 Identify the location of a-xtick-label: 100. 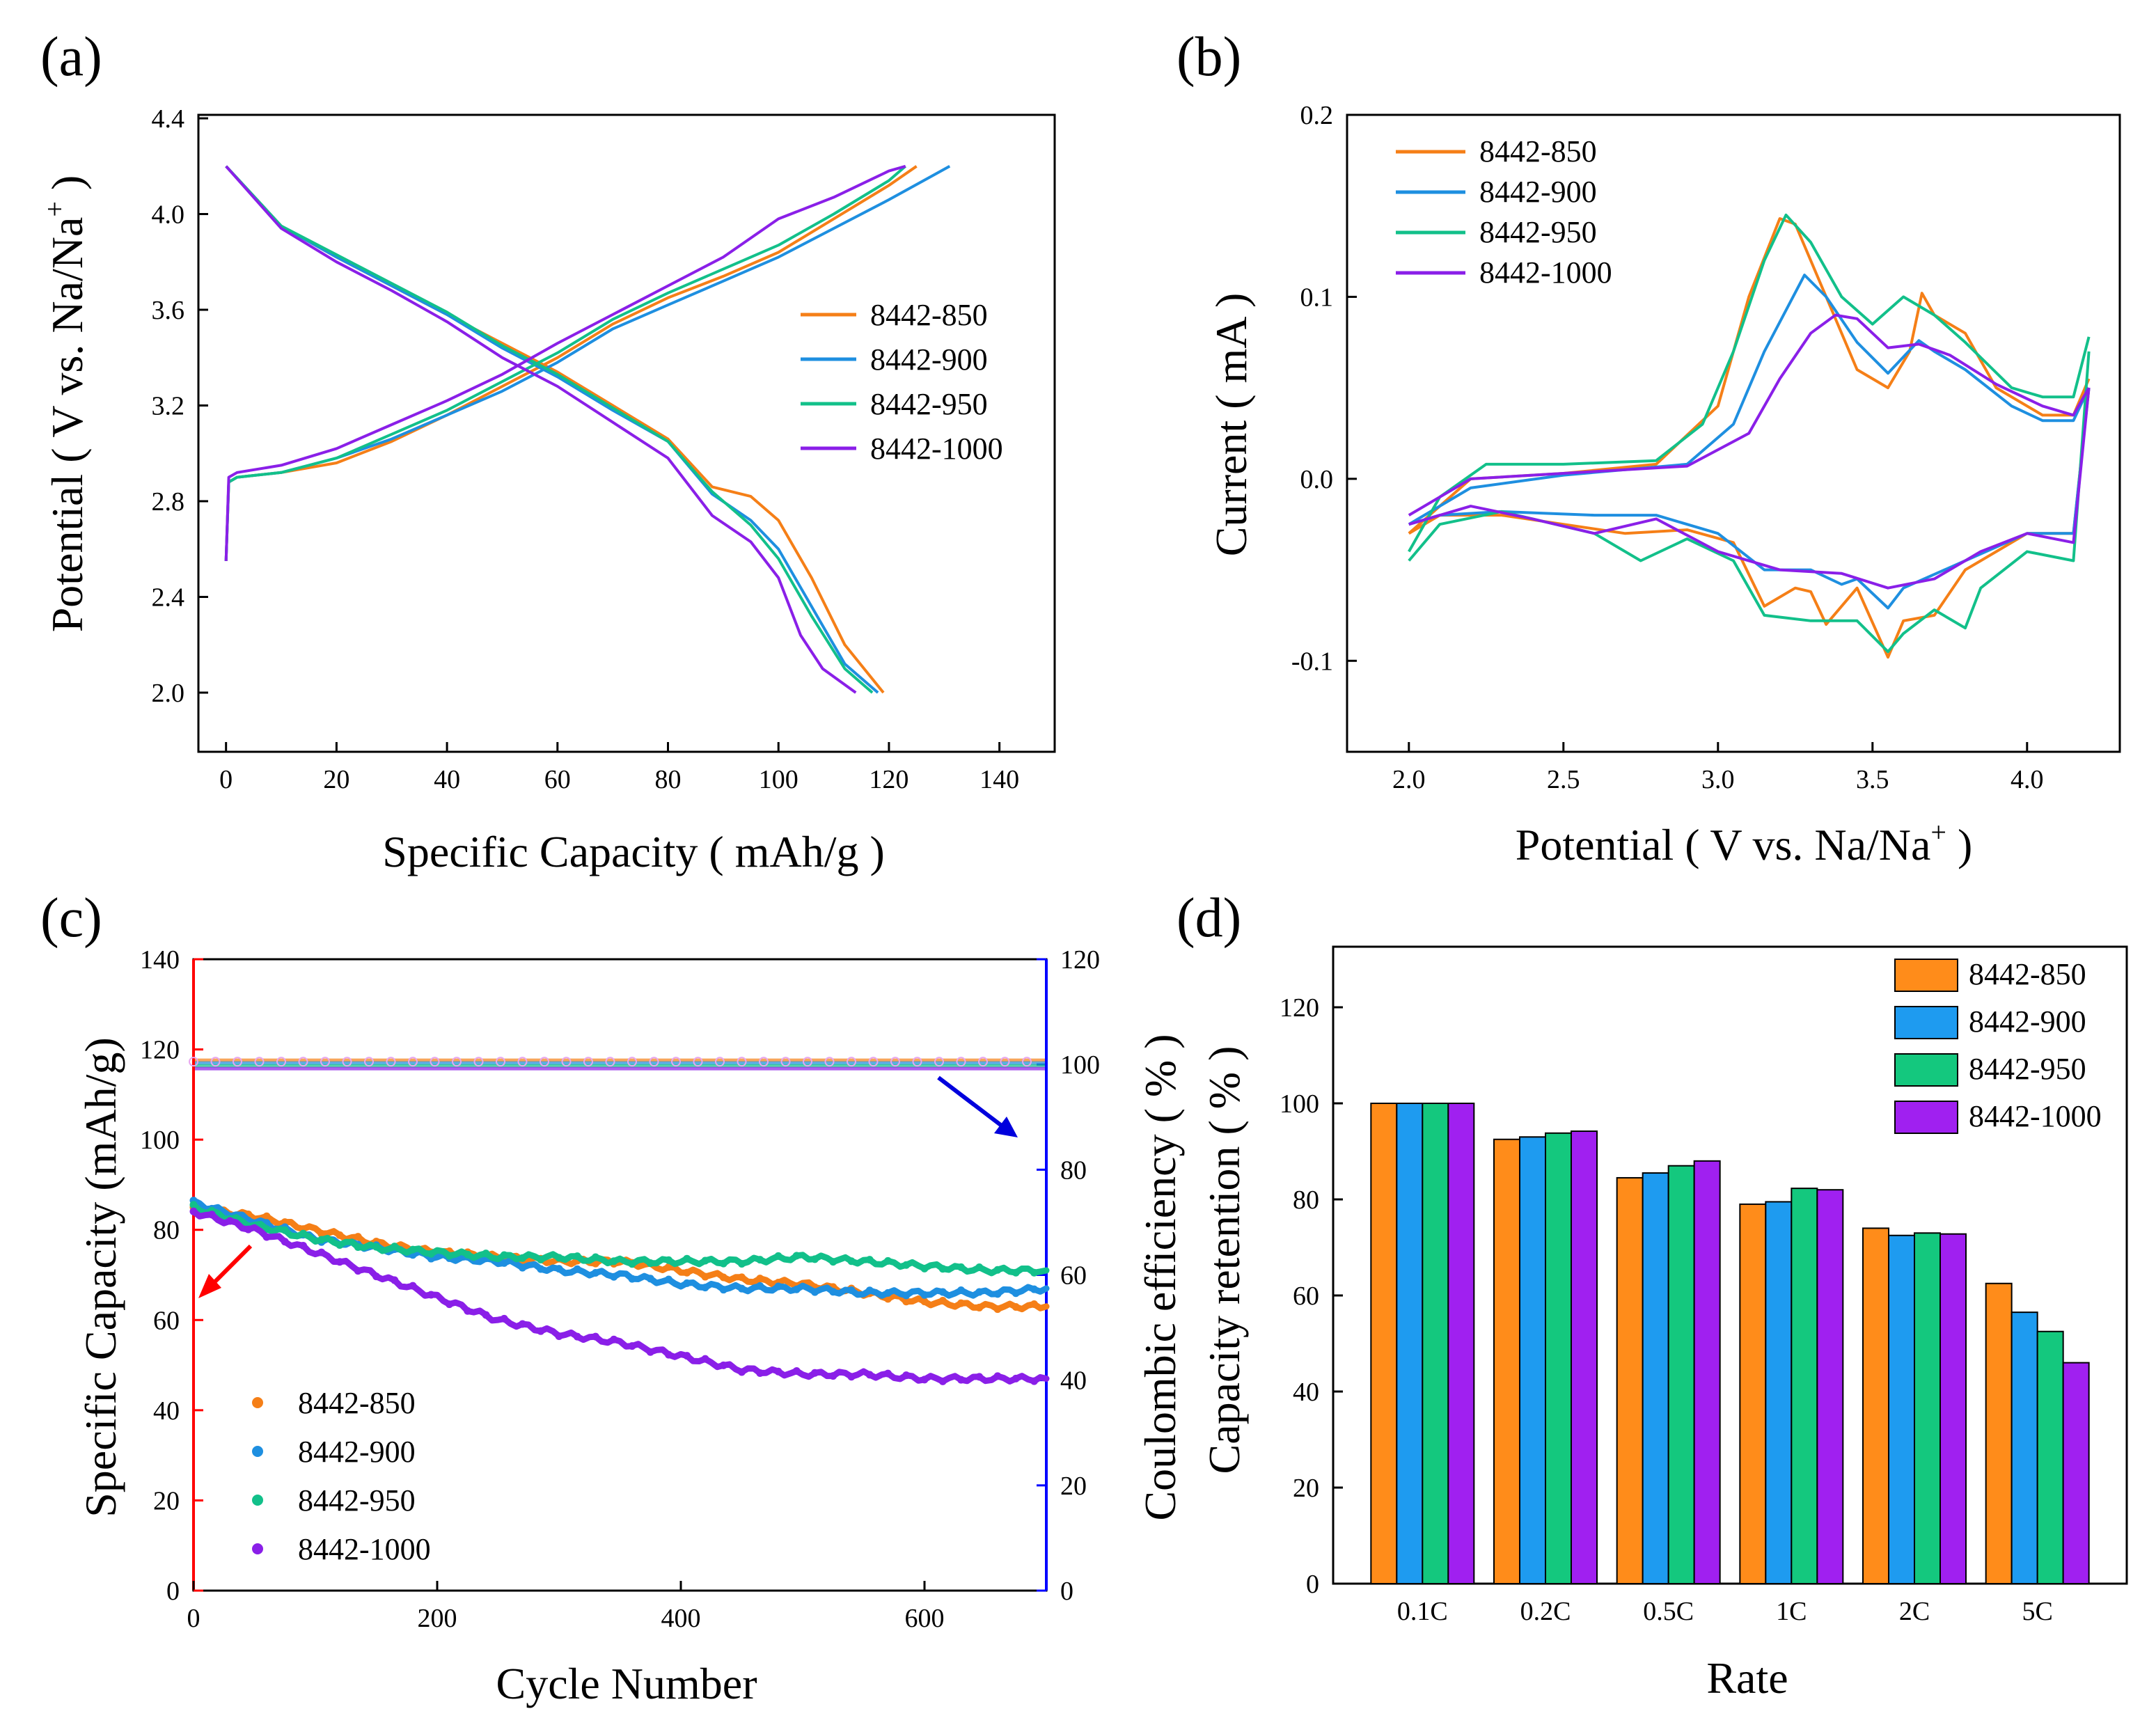
(778, 779).